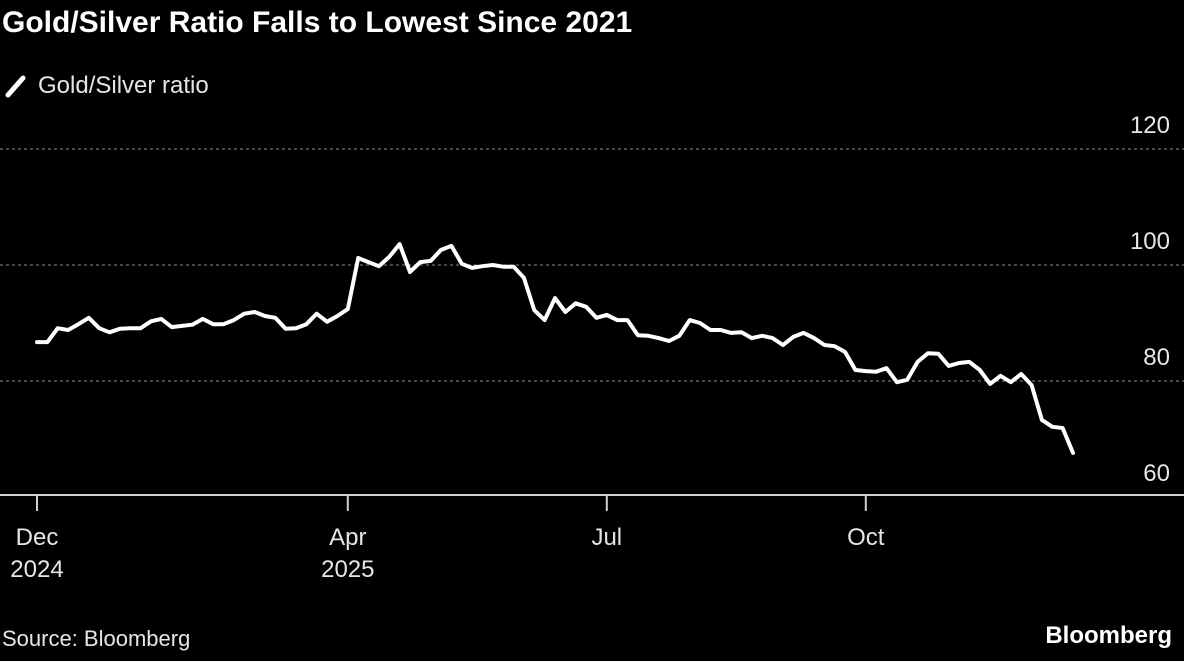 The height and width of the screenshot is (661, 1184). I want to click on y-tick-label: 120, so click(1150, 125).